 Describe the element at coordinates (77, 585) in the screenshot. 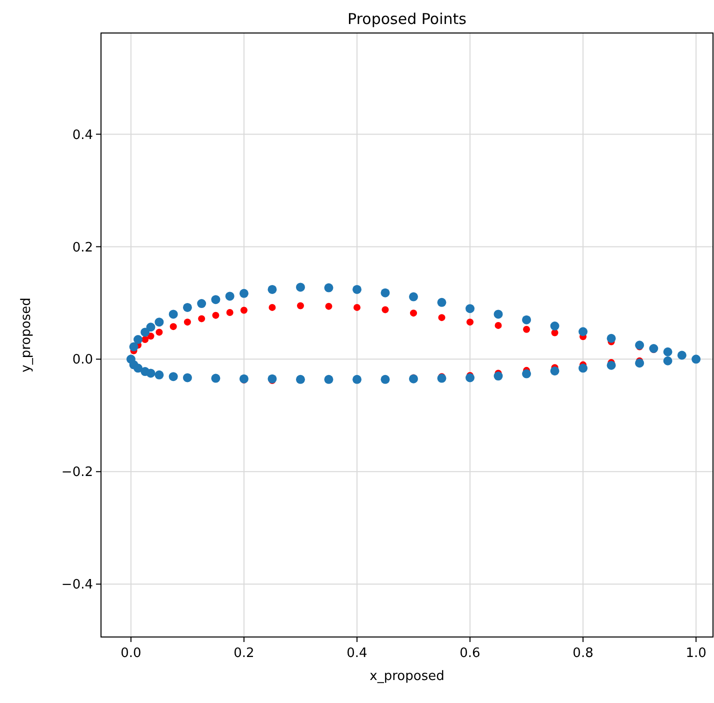

I see `y-tick-label: −0.4` at that location.